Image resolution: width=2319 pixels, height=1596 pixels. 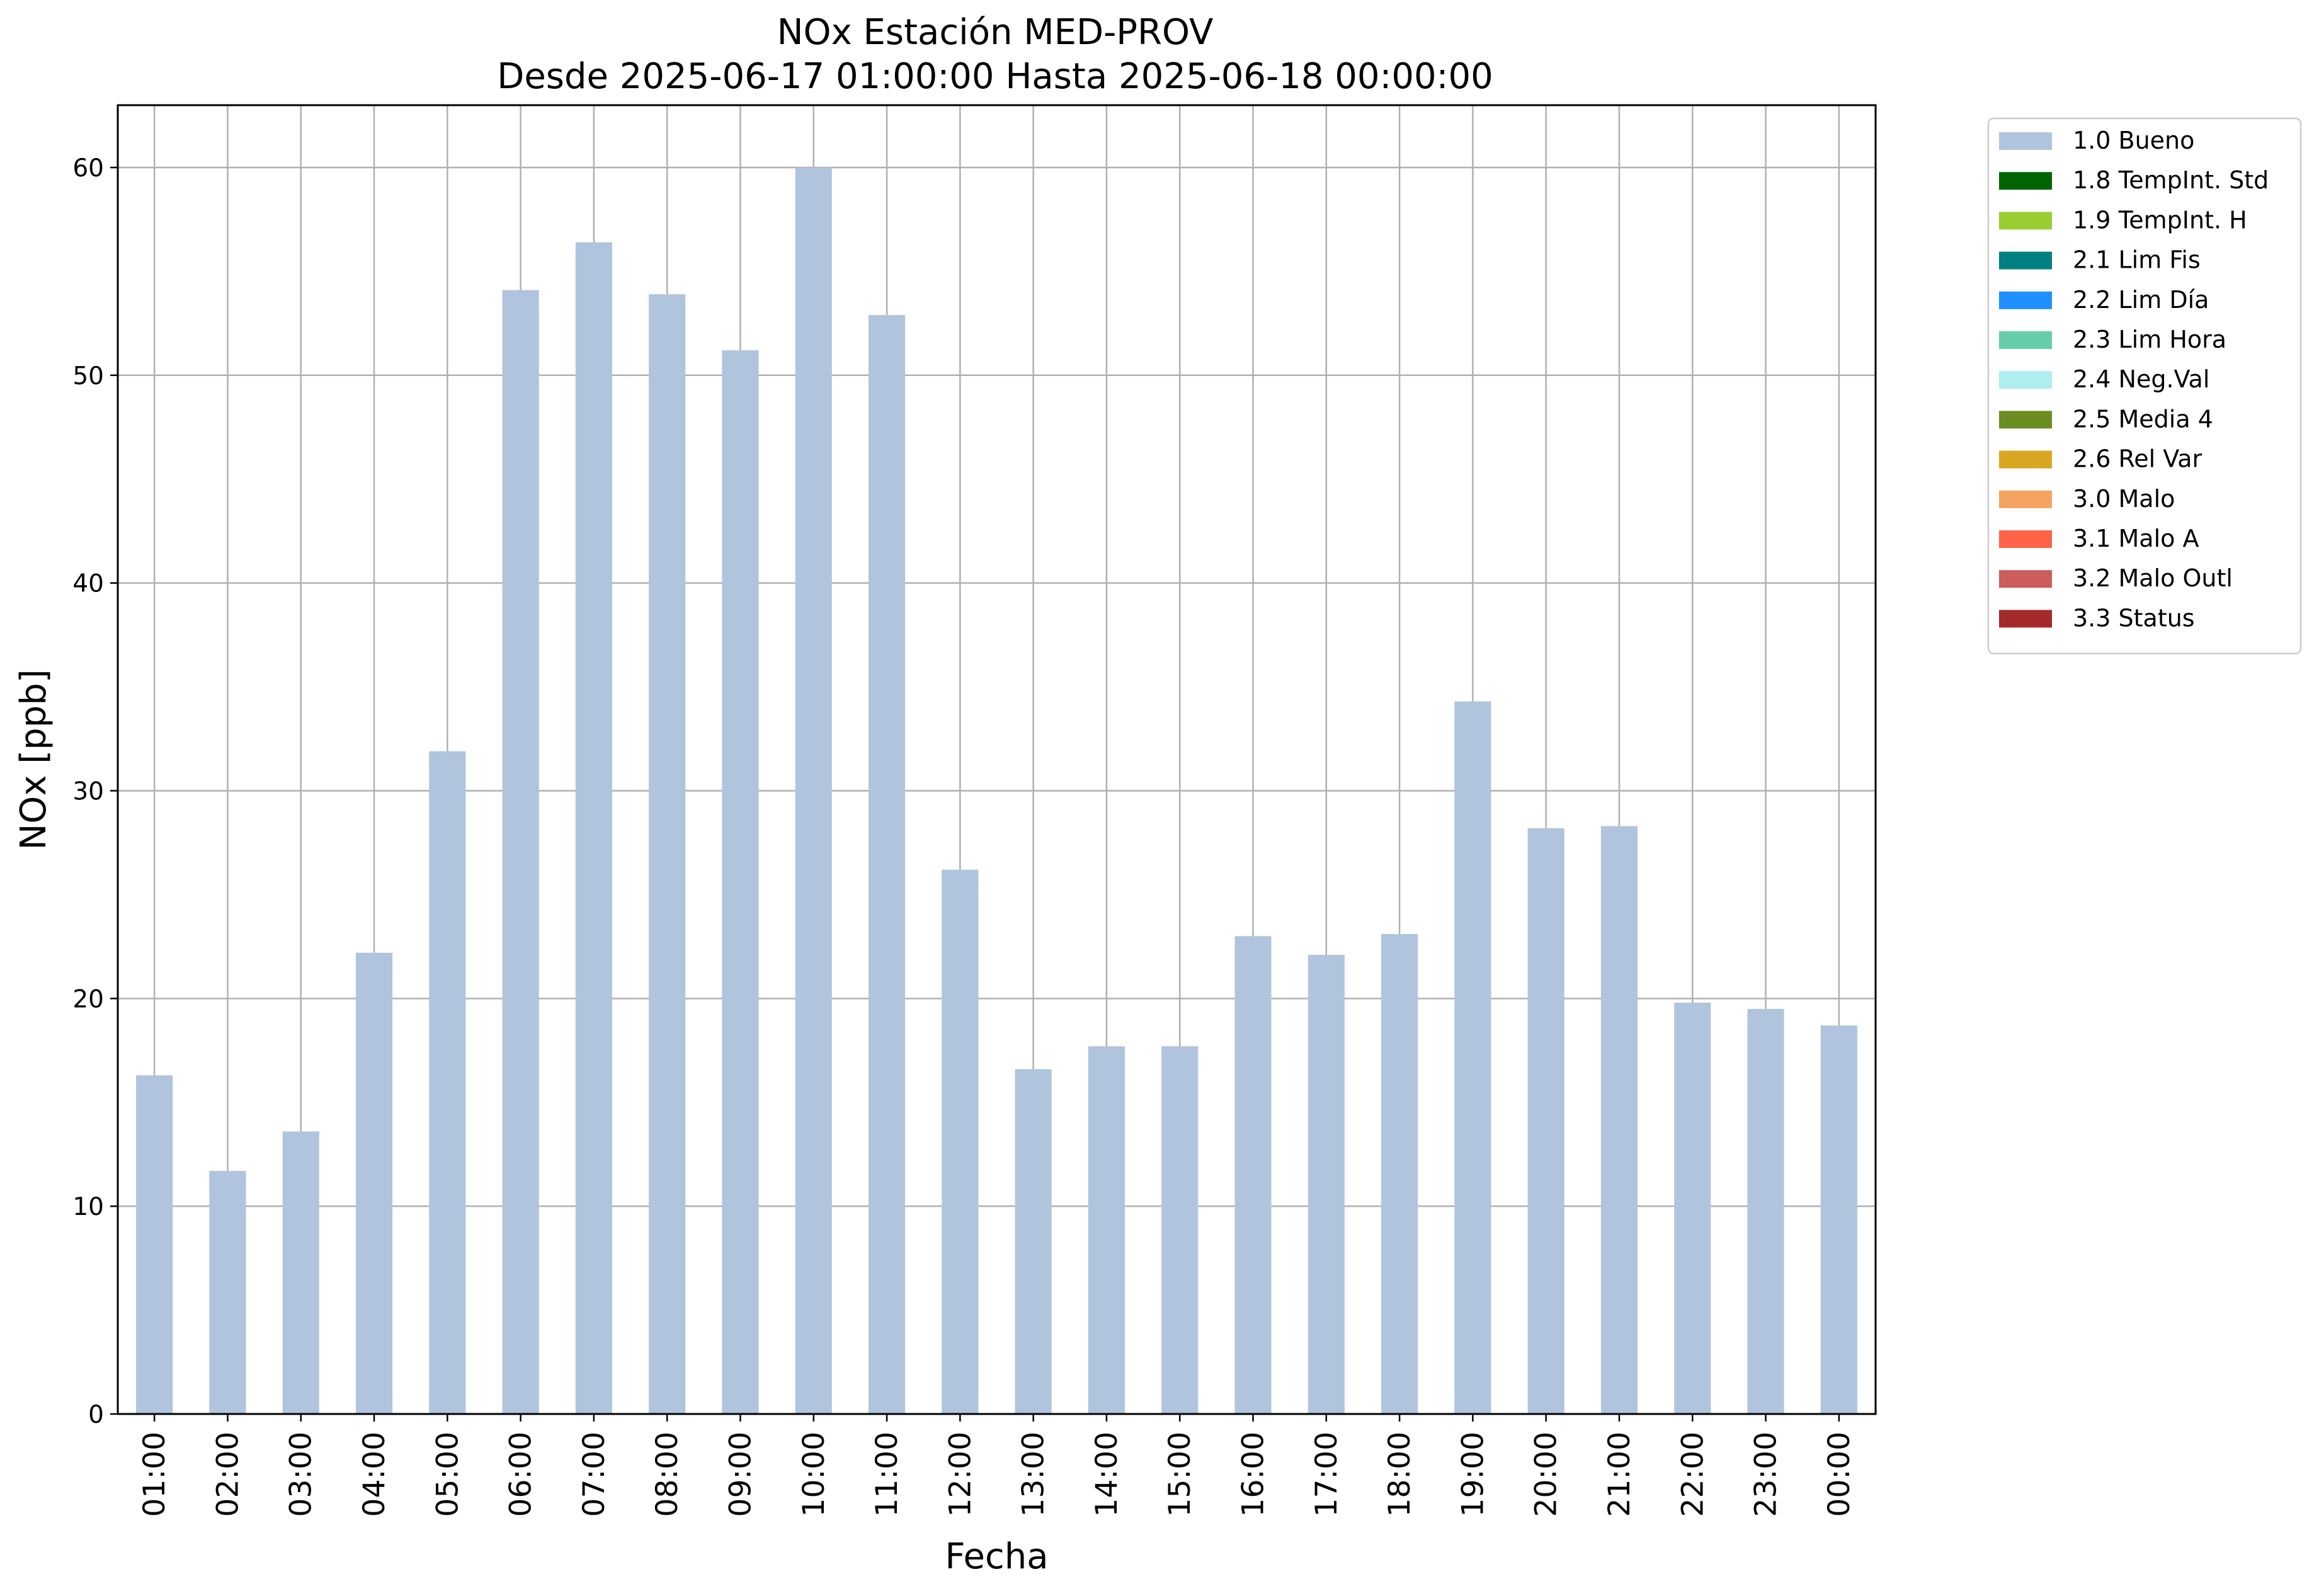 What do you see at coordinates (154, 1474) in the screenshot?
I see `x-tick-label: 01:00` at bounding box center [154, 1474].